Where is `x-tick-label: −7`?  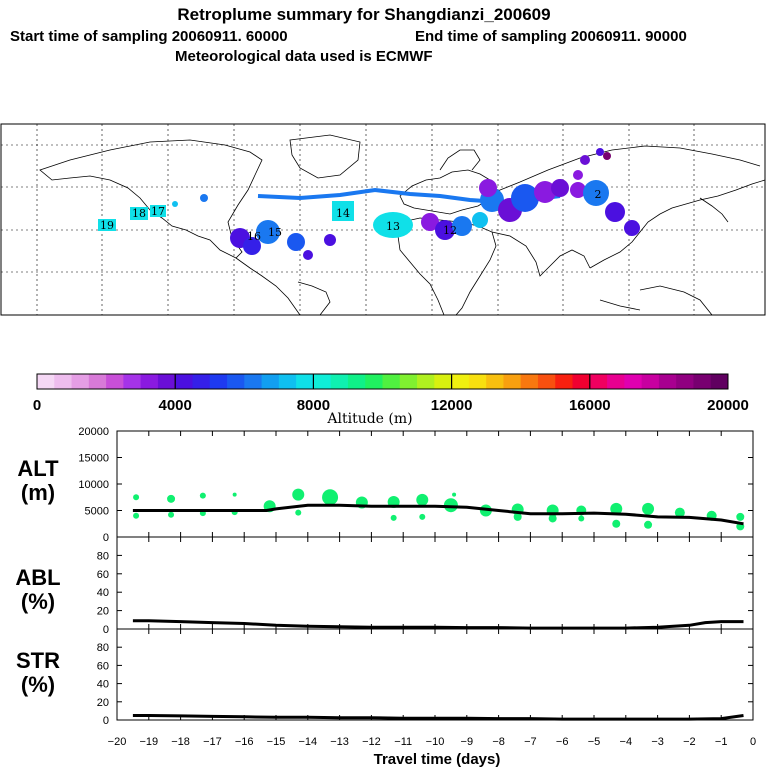 x-tick-label: −7 is located at coordinates (530, 742).